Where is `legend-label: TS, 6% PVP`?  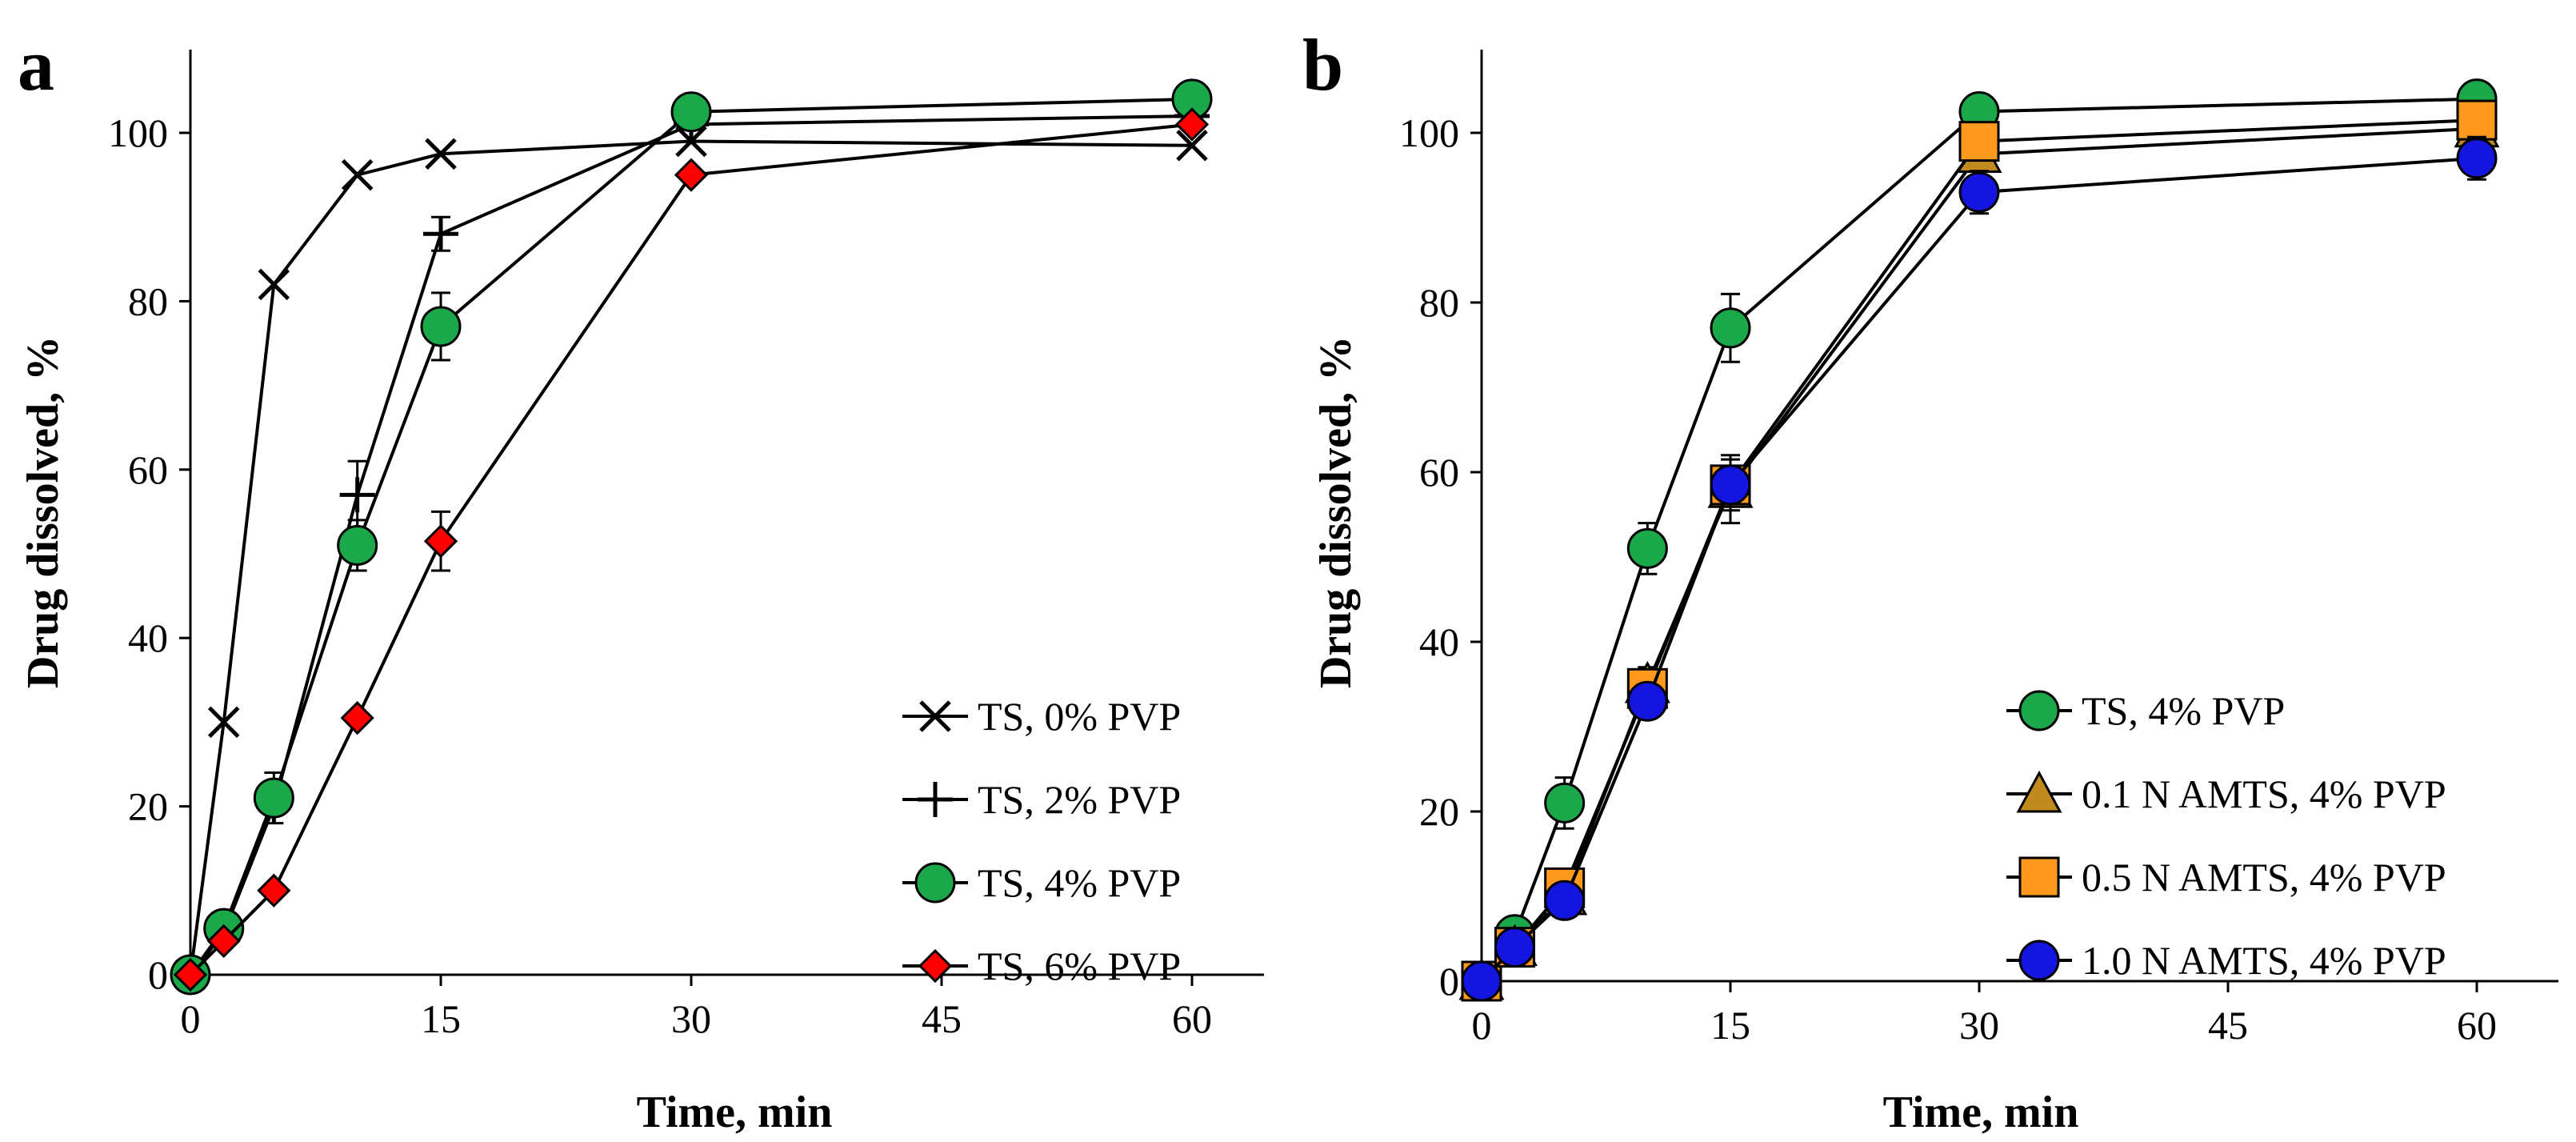
legend-label: TS, 6% PVP is located at coordinates (1079, 966).